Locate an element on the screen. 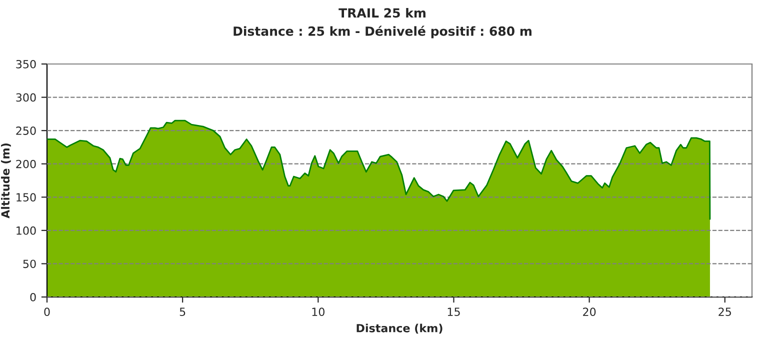 The width and height of the screenshot is (765, 340). x-tick-label: 10 is located at coordinates (318, 312).